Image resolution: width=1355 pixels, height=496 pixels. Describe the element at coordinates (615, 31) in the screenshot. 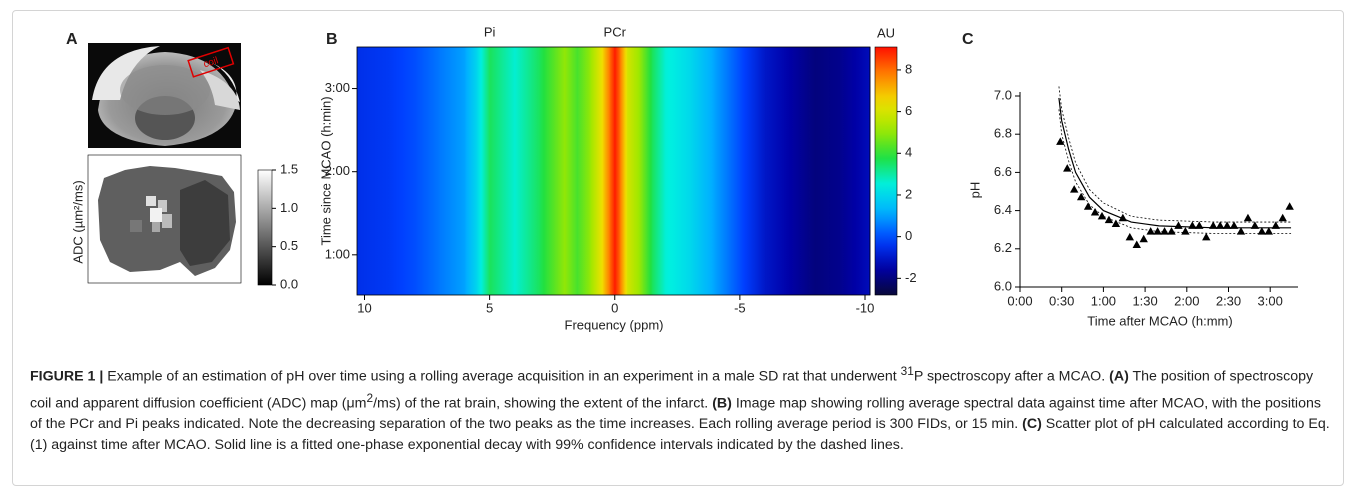

I see `peak-label: PCr` at that location.